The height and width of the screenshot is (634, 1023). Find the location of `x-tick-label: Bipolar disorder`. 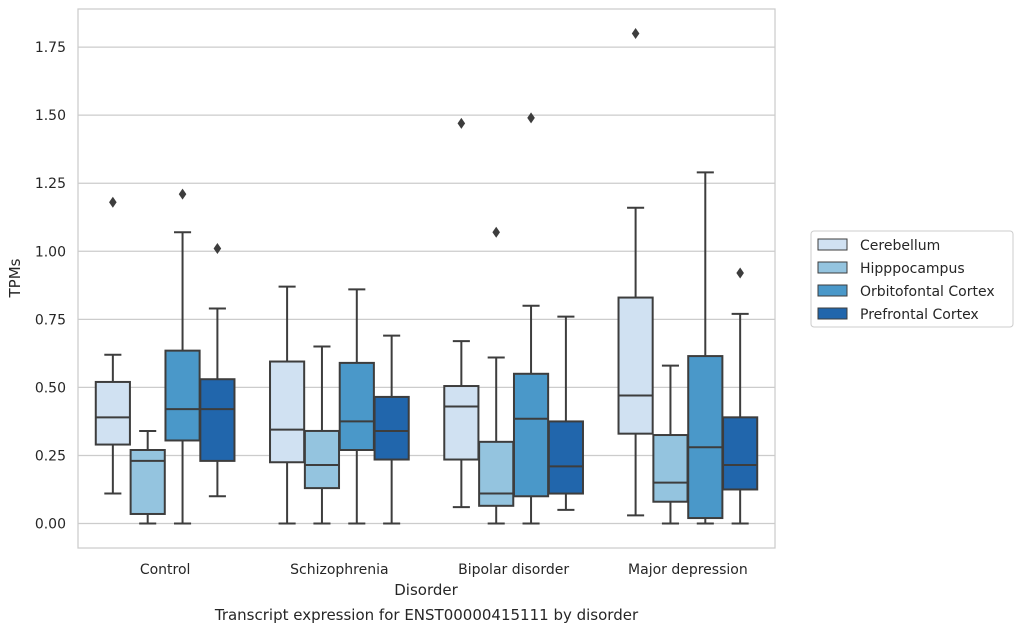

x-tick-label: Bipolar disorder is located at coordinates (513, 570).